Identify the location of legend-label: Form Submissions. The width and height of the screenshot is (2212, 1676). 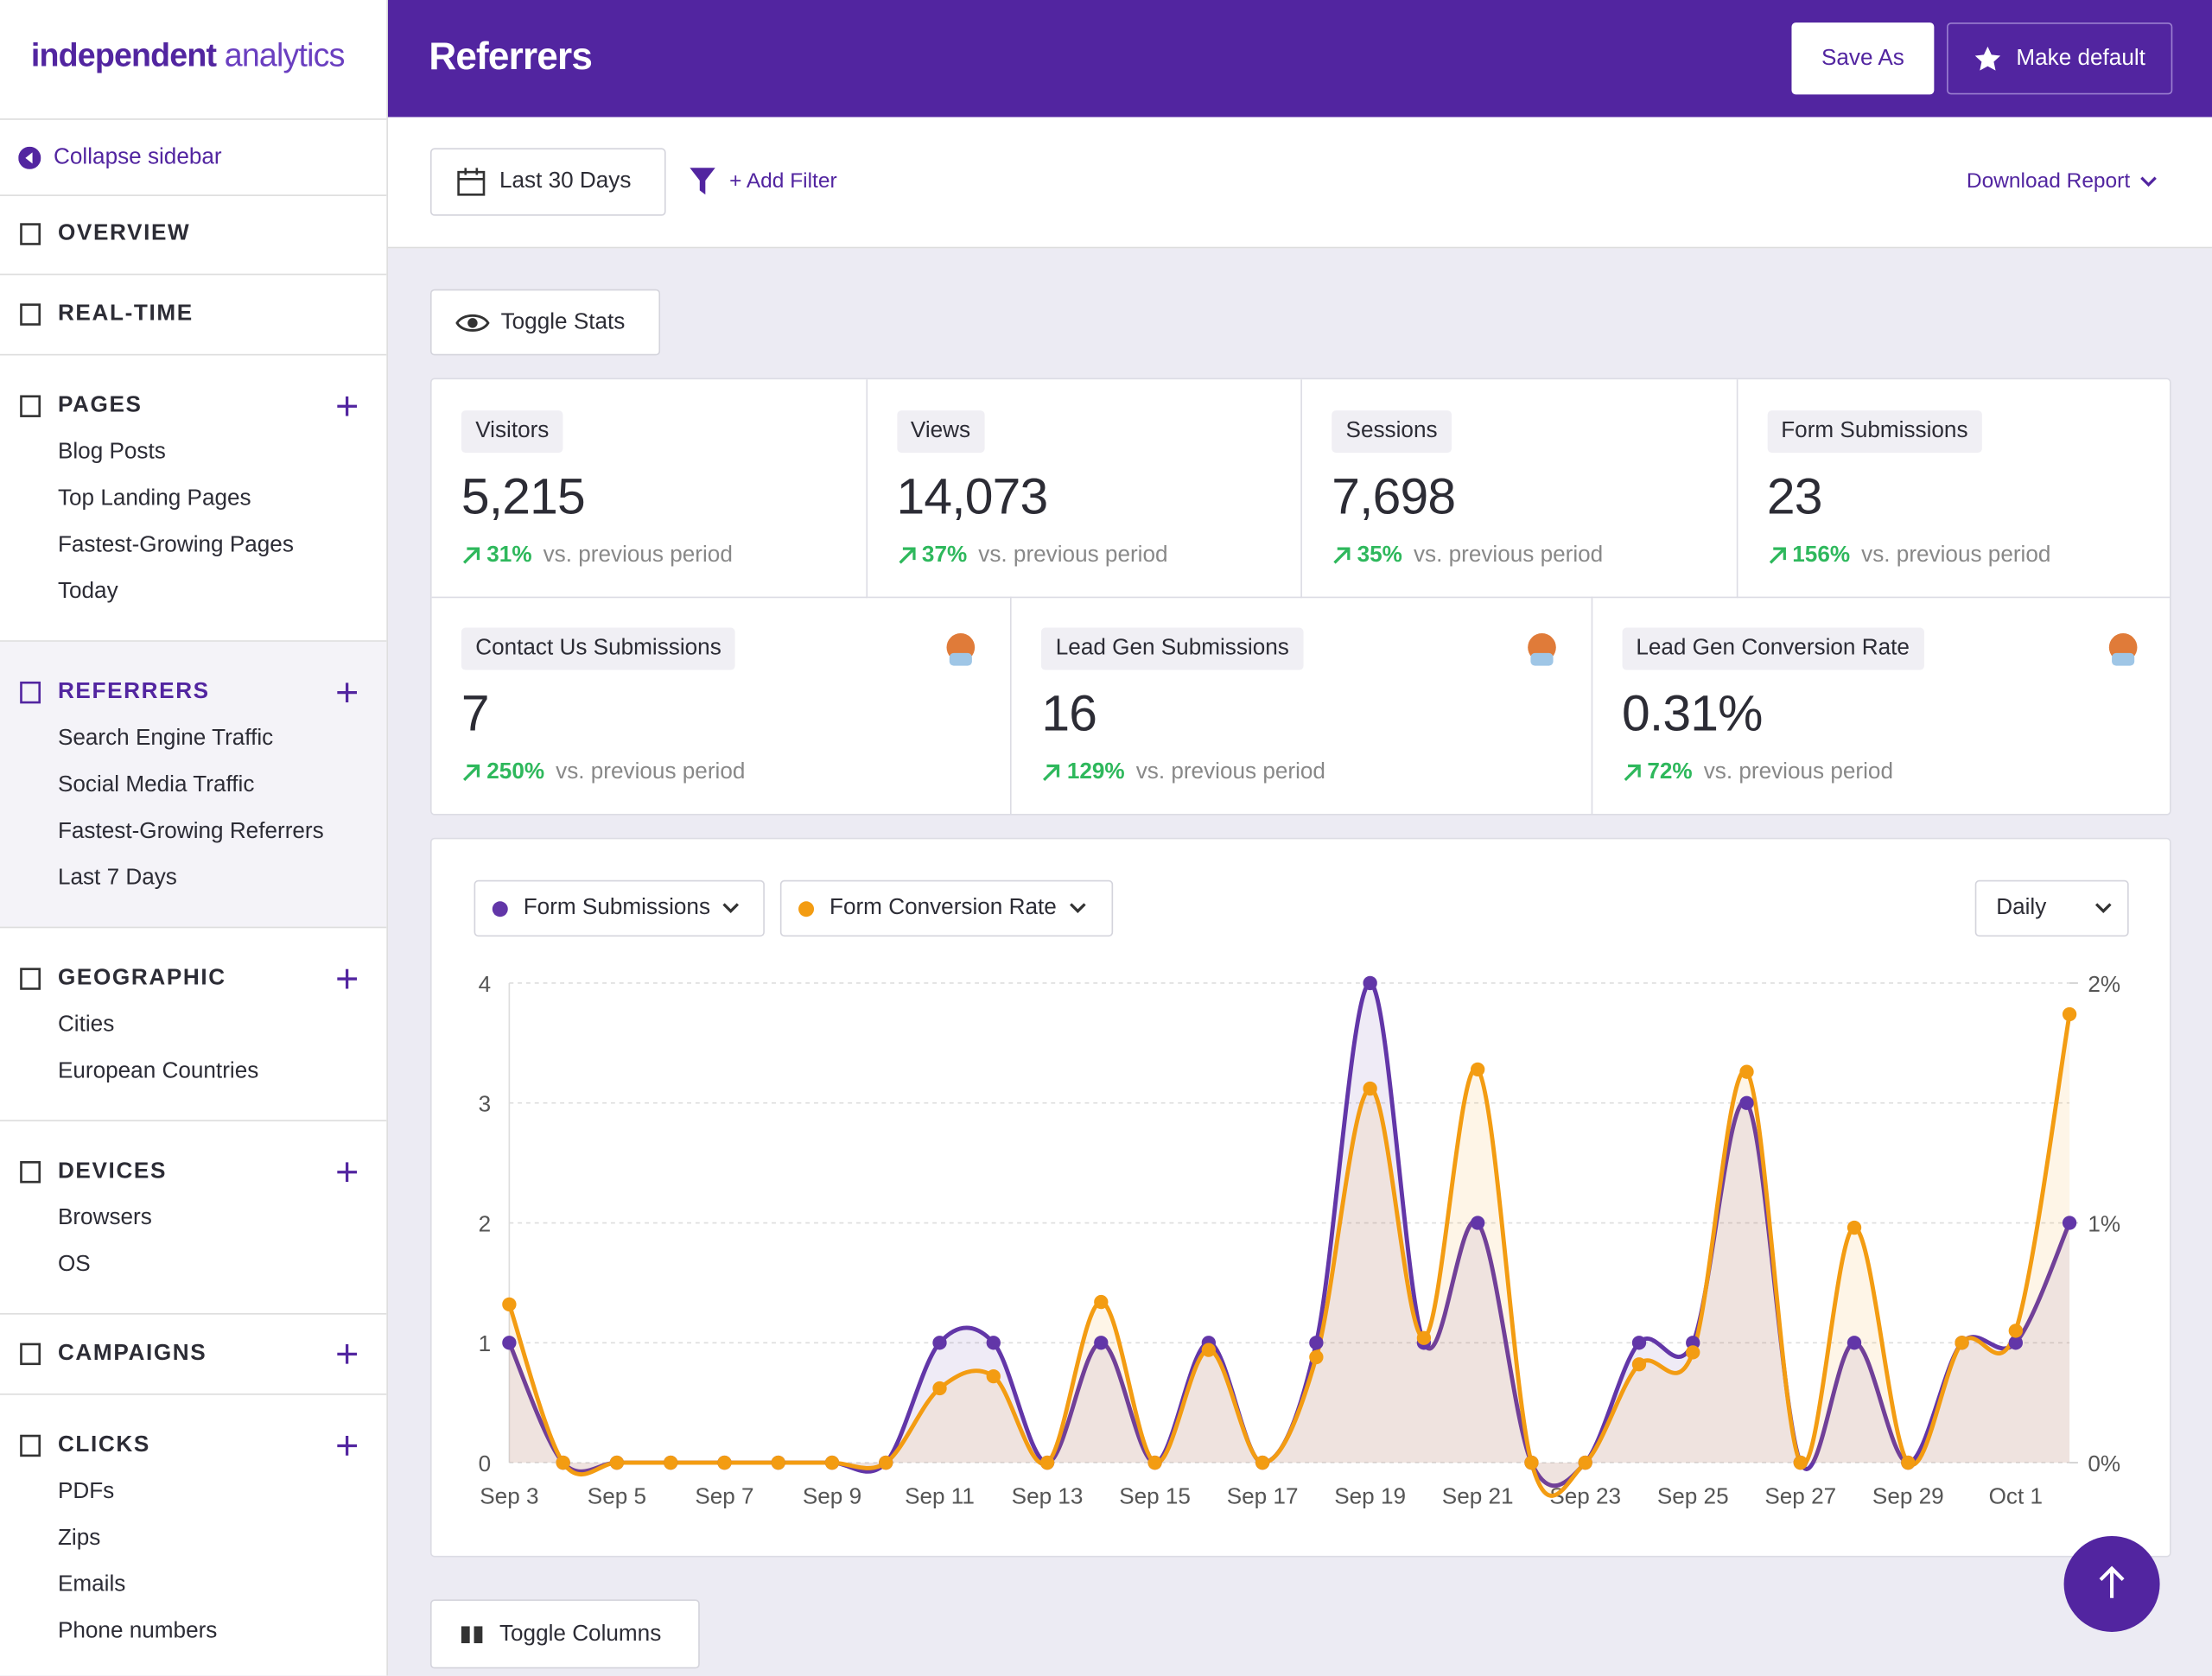
(617, 908).